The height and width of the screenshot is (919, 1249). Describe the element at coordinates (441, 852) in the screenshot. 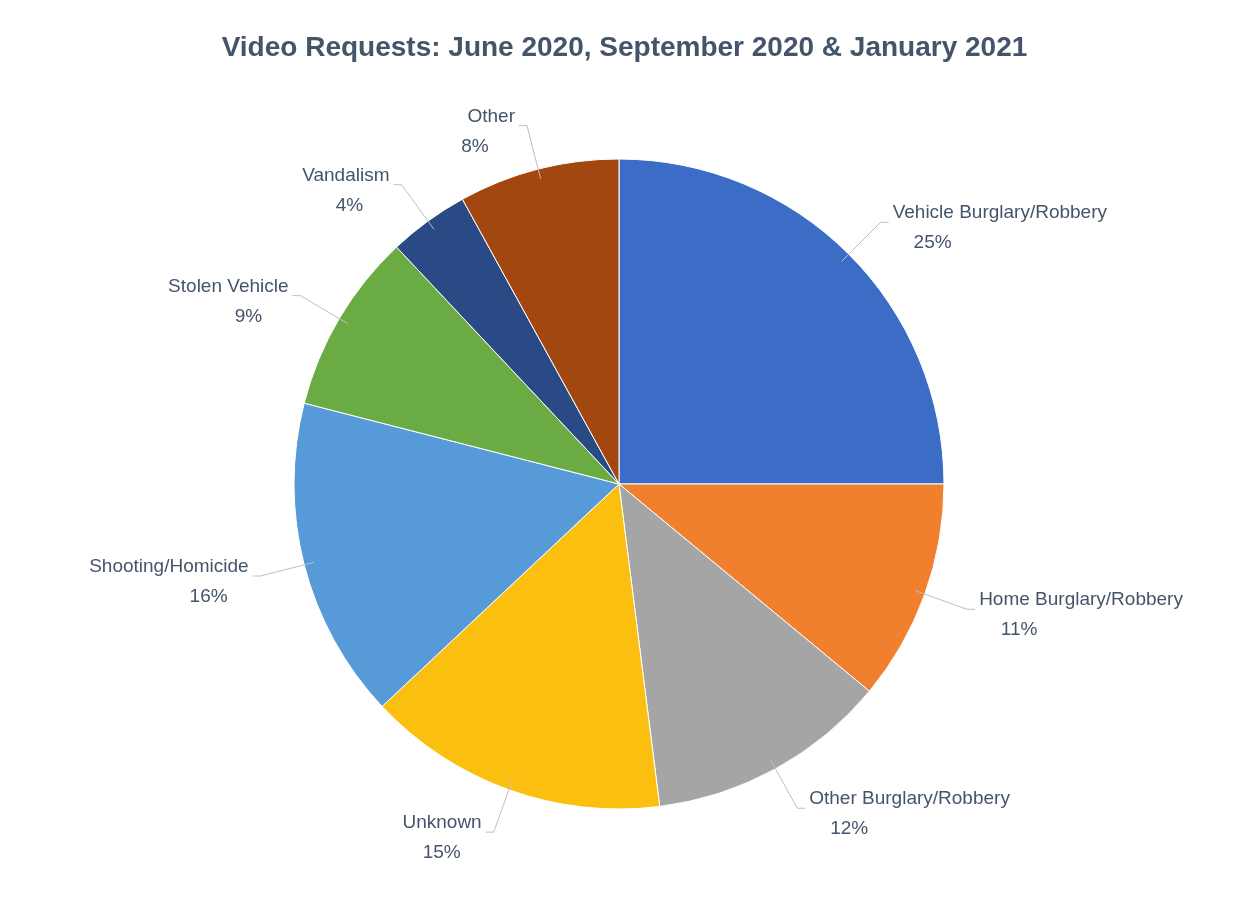

I see `data-label: 15%` at that location.